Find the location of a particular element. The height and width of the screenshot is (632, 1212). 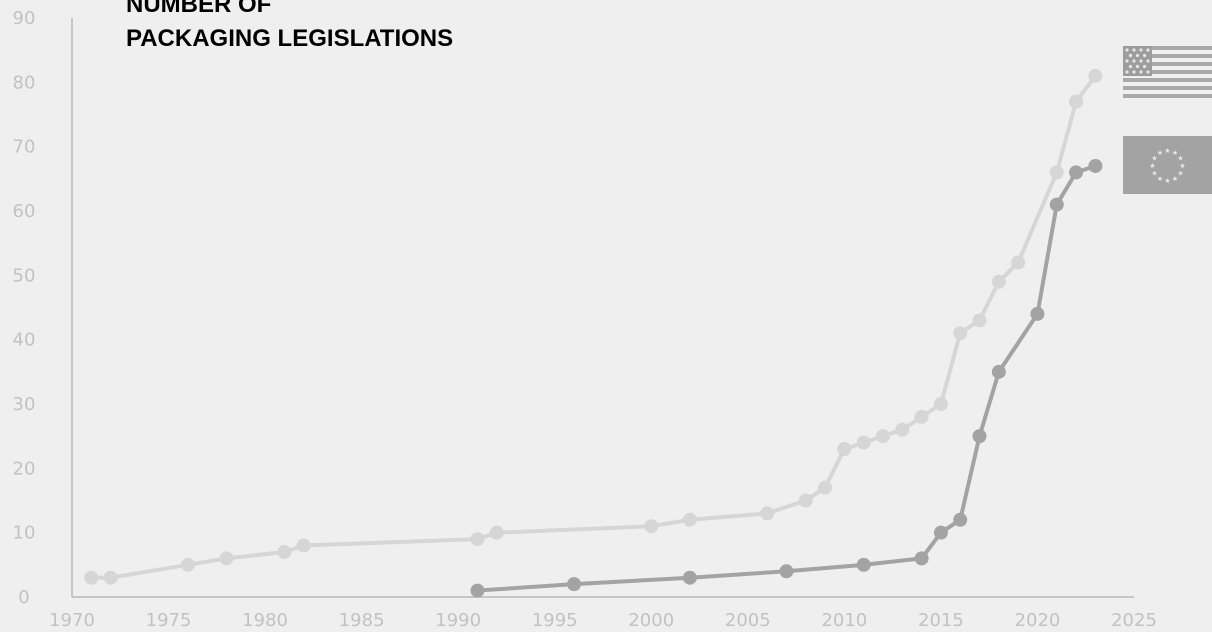

y-tick-label: 90 is located at coordinates (24, 18).